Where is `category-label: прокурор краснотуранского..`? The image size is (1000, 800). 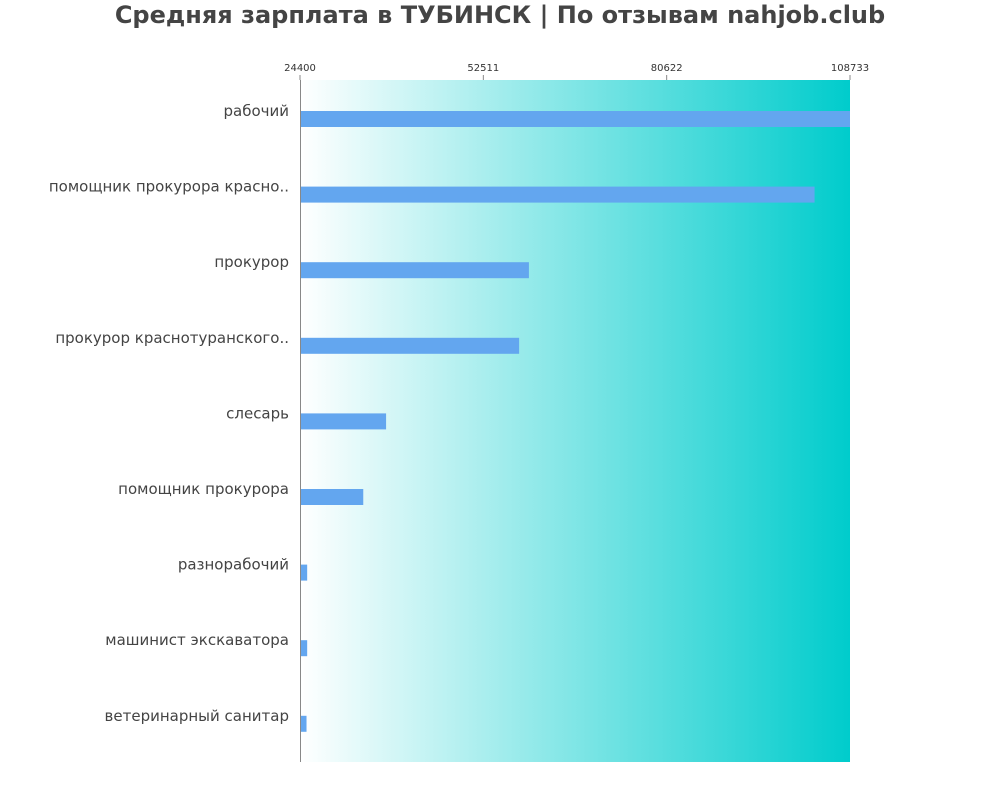 category-label: прокурор краснотуранского.. is located at coordinates (172, 338).